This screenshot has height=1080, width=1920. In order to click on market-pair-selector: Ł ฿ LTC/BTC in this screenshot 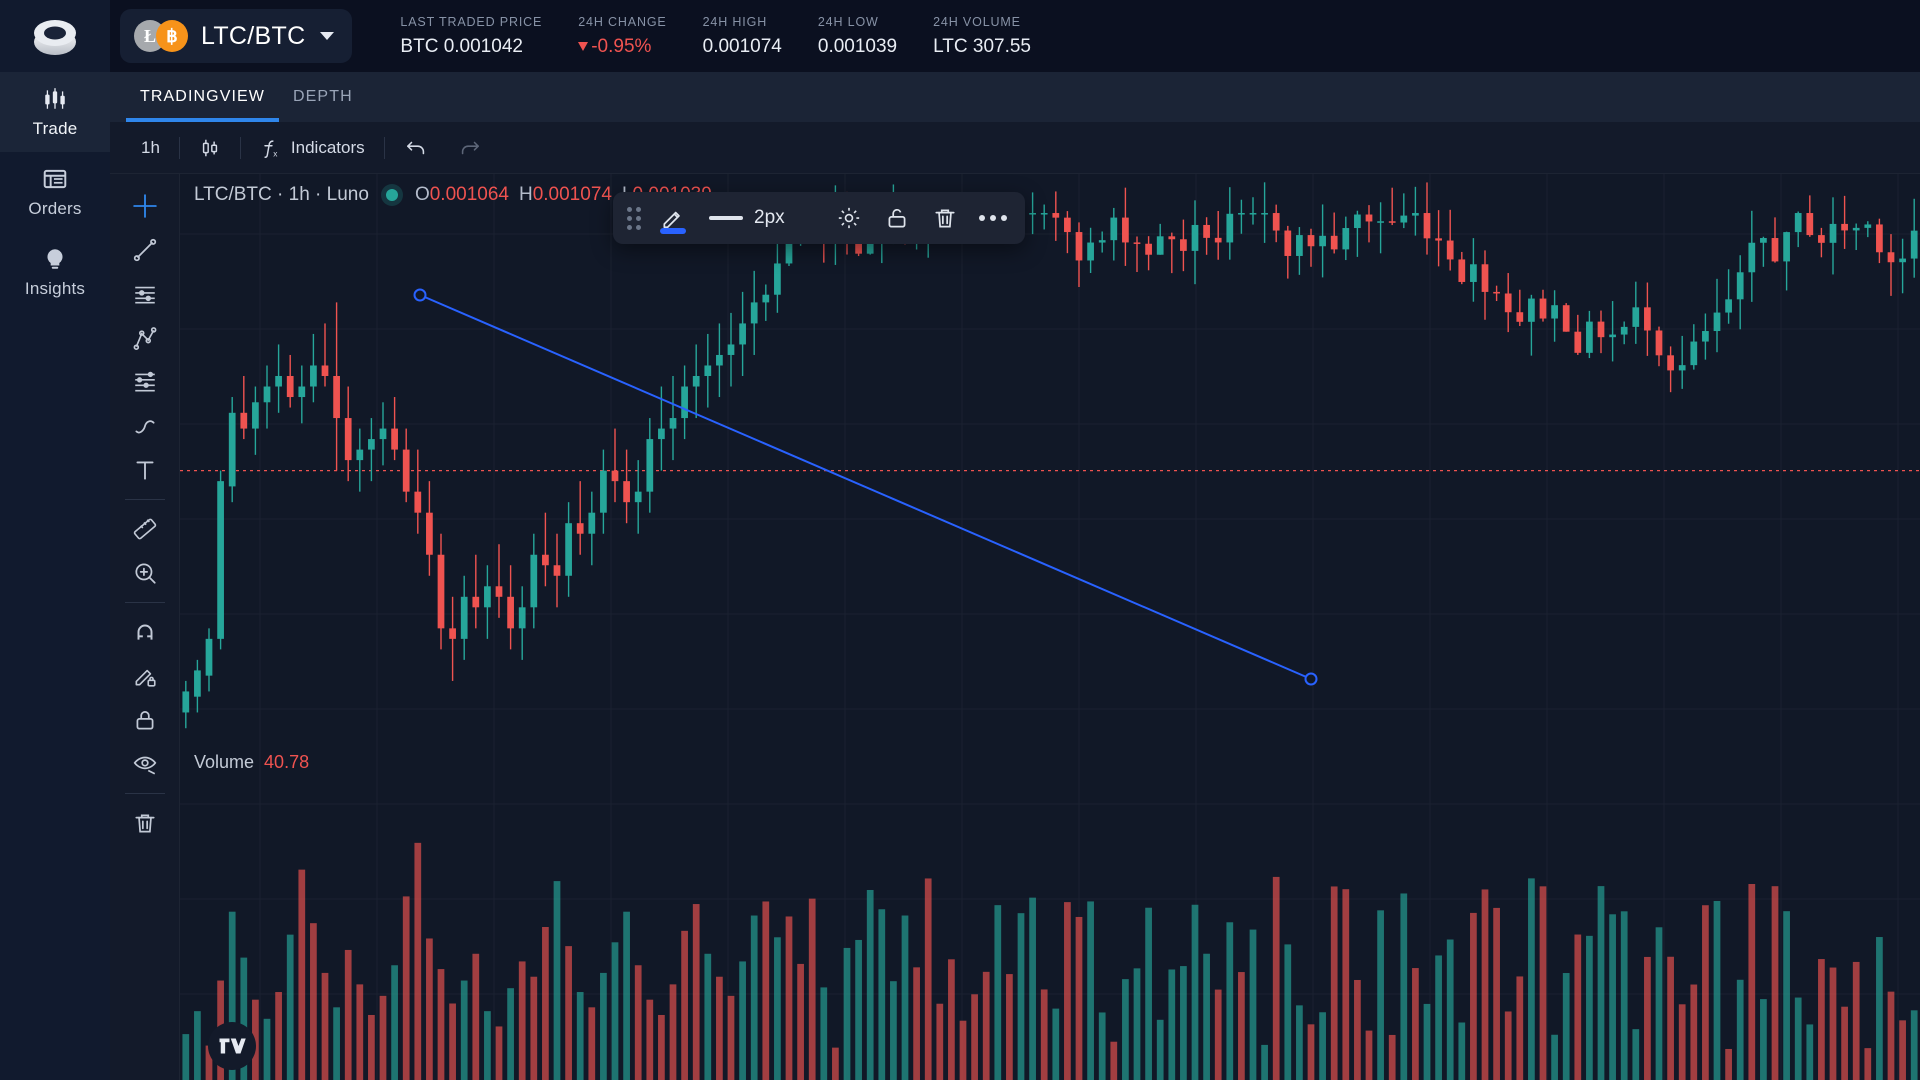, I will do `click(236, 36)`.